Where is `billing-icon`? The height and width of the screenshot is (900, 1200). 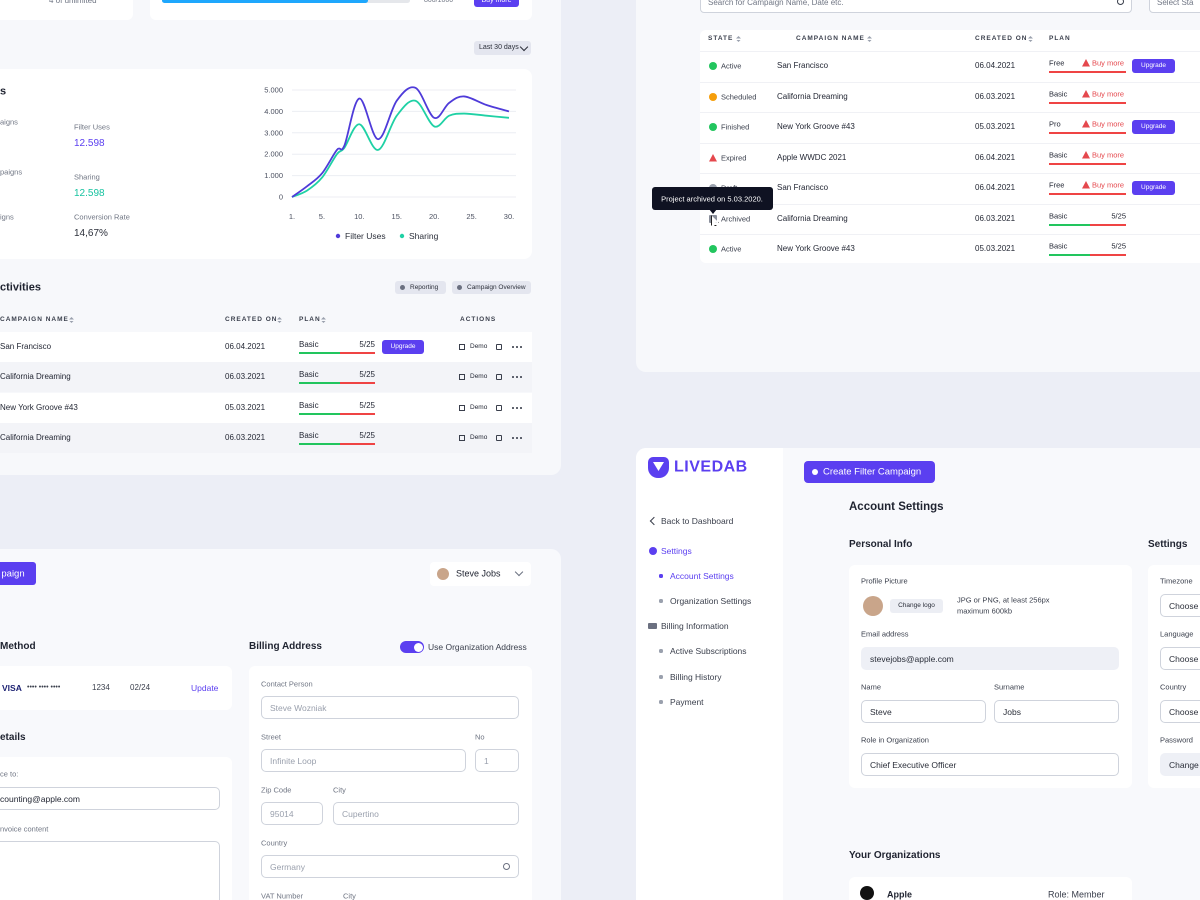 billing-icon is located at coordinates (652, 626).